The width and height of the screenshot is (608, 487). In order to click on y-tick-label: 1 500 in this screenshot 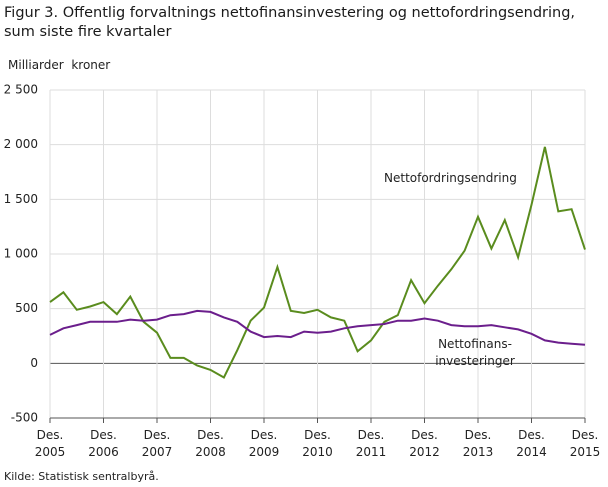, I will do `click(21, 199)`.